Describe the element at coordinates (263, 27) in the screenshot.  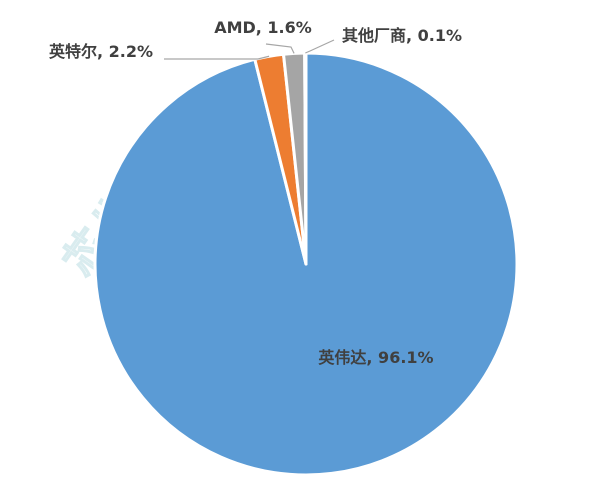
I see `slice-label-amd: AMD, 1.6%` at that location.